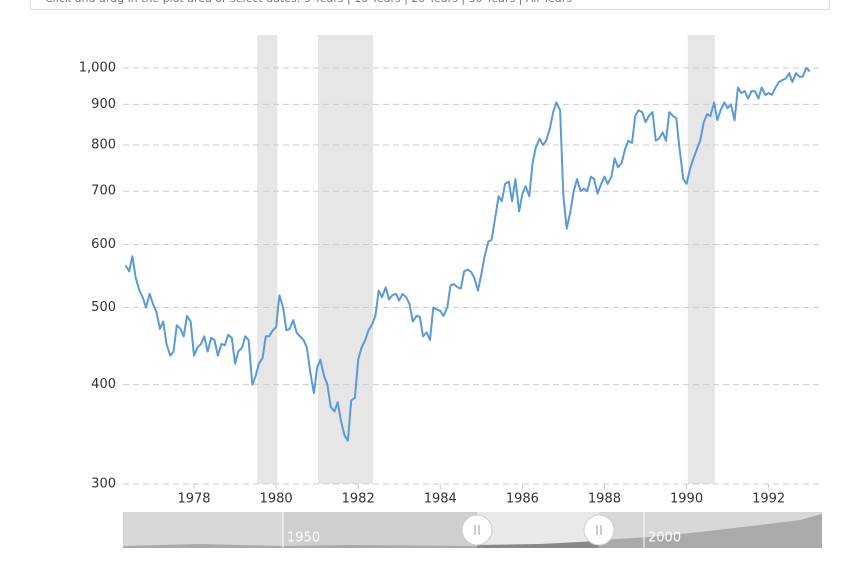 This screenshot has width=865, height=588. Describe the element at coordinates (358, 499) in the screenshot. I see `x-tick-label: 1982` at that location.